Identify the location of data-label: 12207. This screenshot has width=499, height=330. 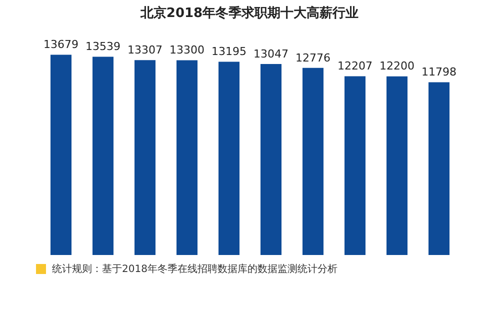
(355, 66).